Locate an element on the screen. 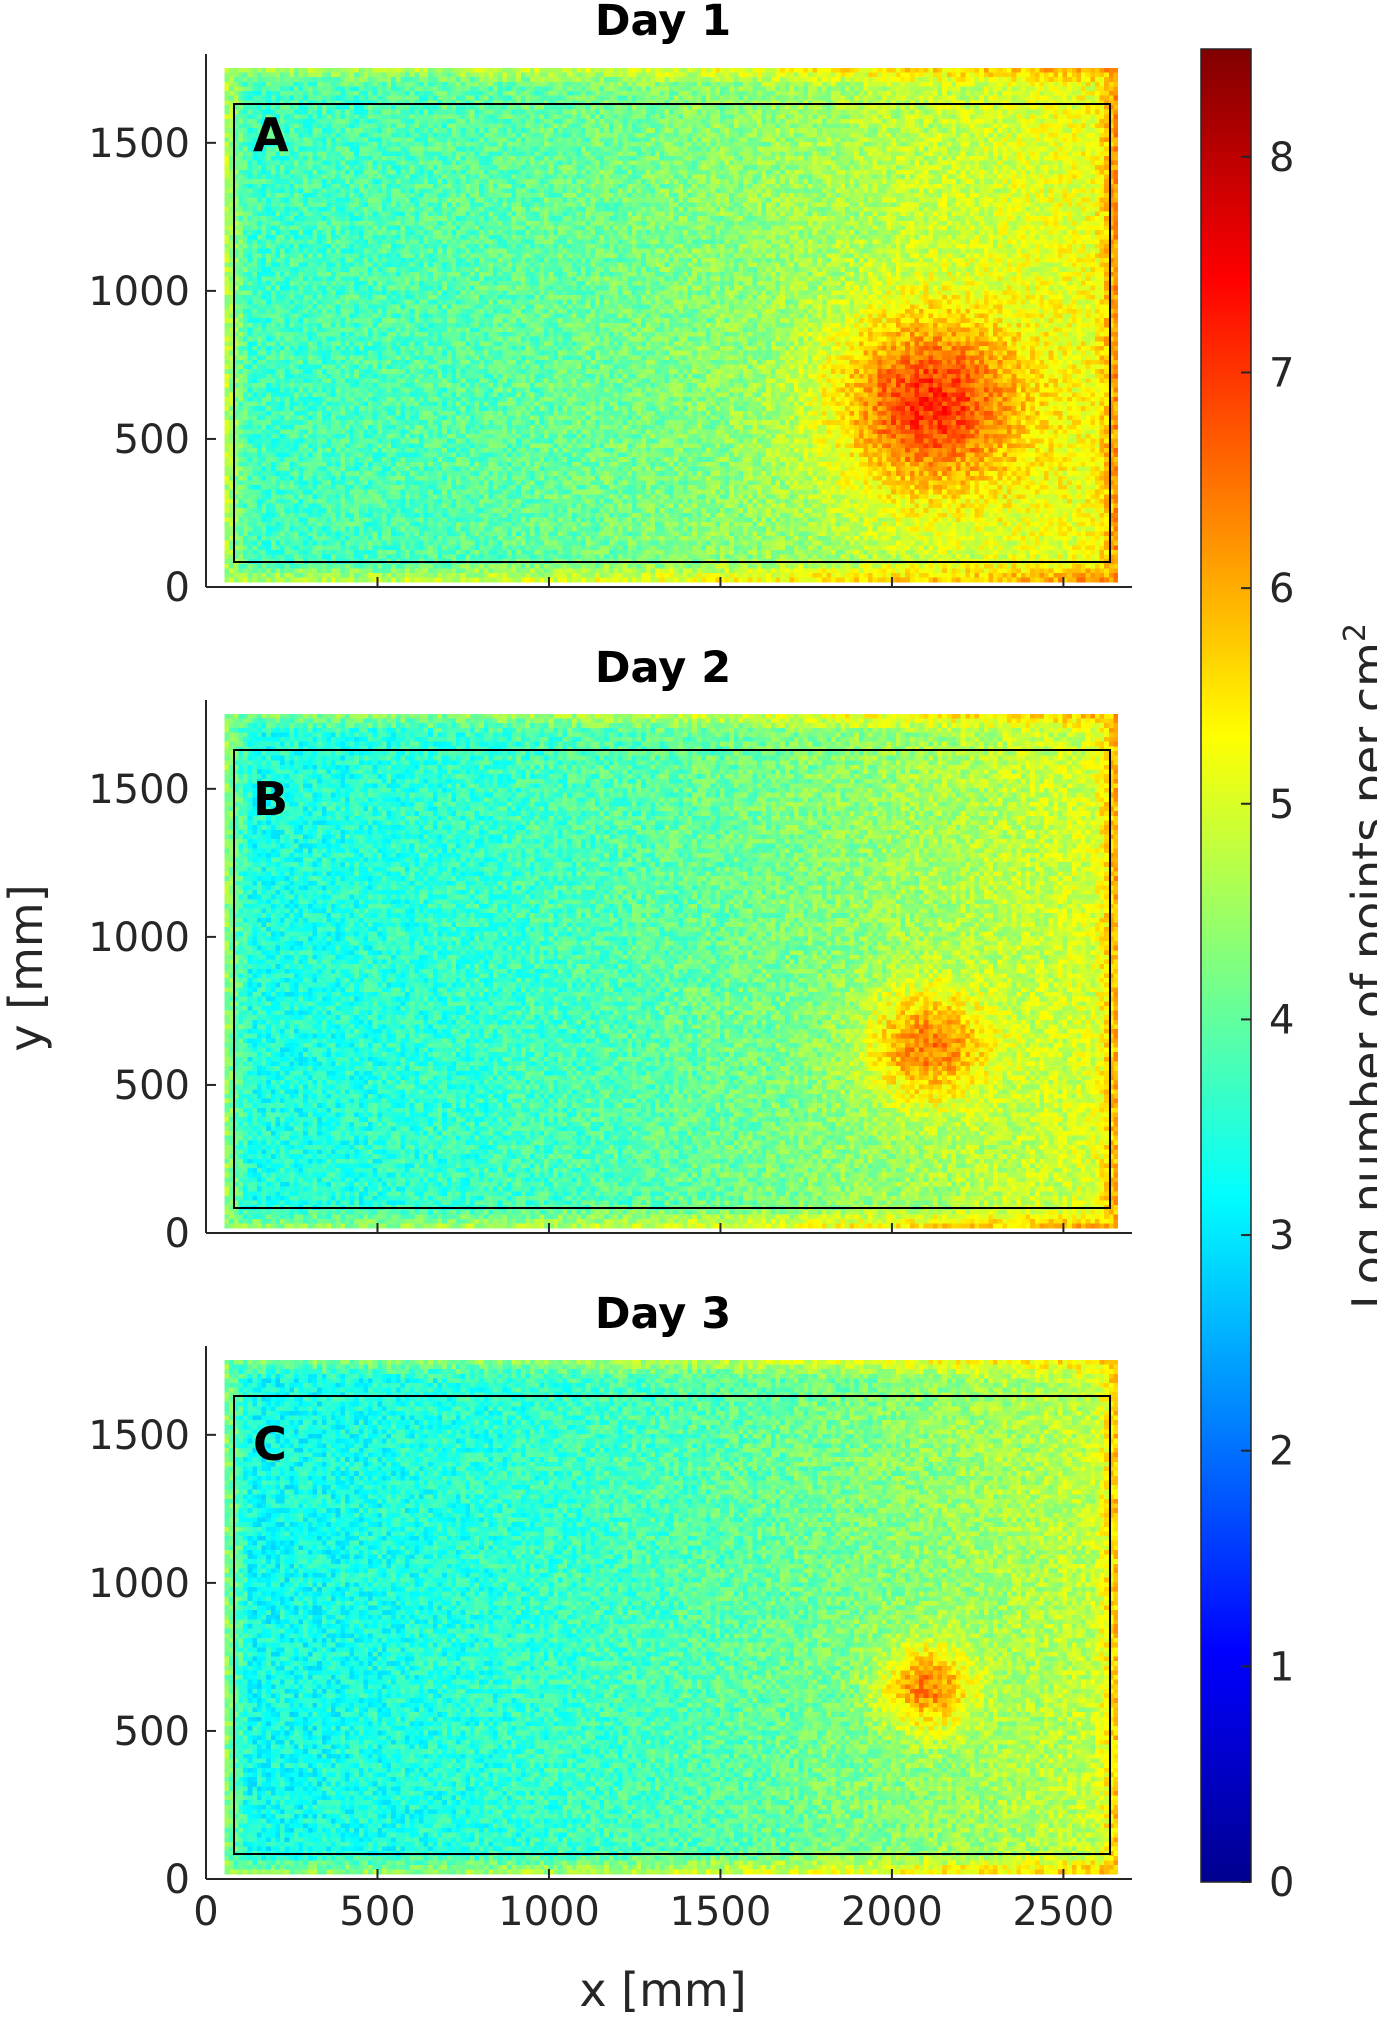 Image resolution: width=1377 pixels, height=2021 pixels. panel-title: Day 3 is located at coordinates (663, 1314).